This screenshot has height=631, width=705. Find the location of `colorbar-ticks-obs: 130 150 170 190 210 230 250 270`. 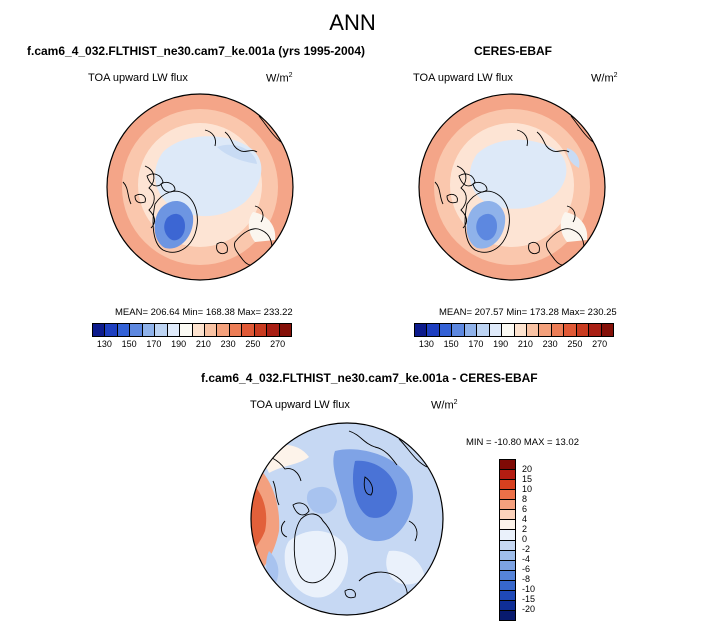

colorbar-ticks-obs: 130 150 170 190 210 230 250 270 is located at coordinates (514, 345).